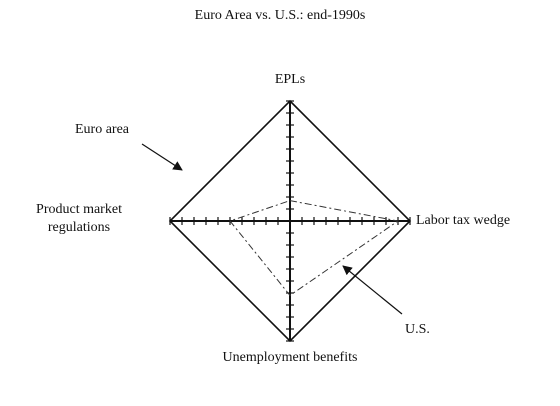 This screenshot has width=560, height=406. Describe the element at coordinates (290, 79) in the screenshot. I see `category-label: EPLs` at that location.